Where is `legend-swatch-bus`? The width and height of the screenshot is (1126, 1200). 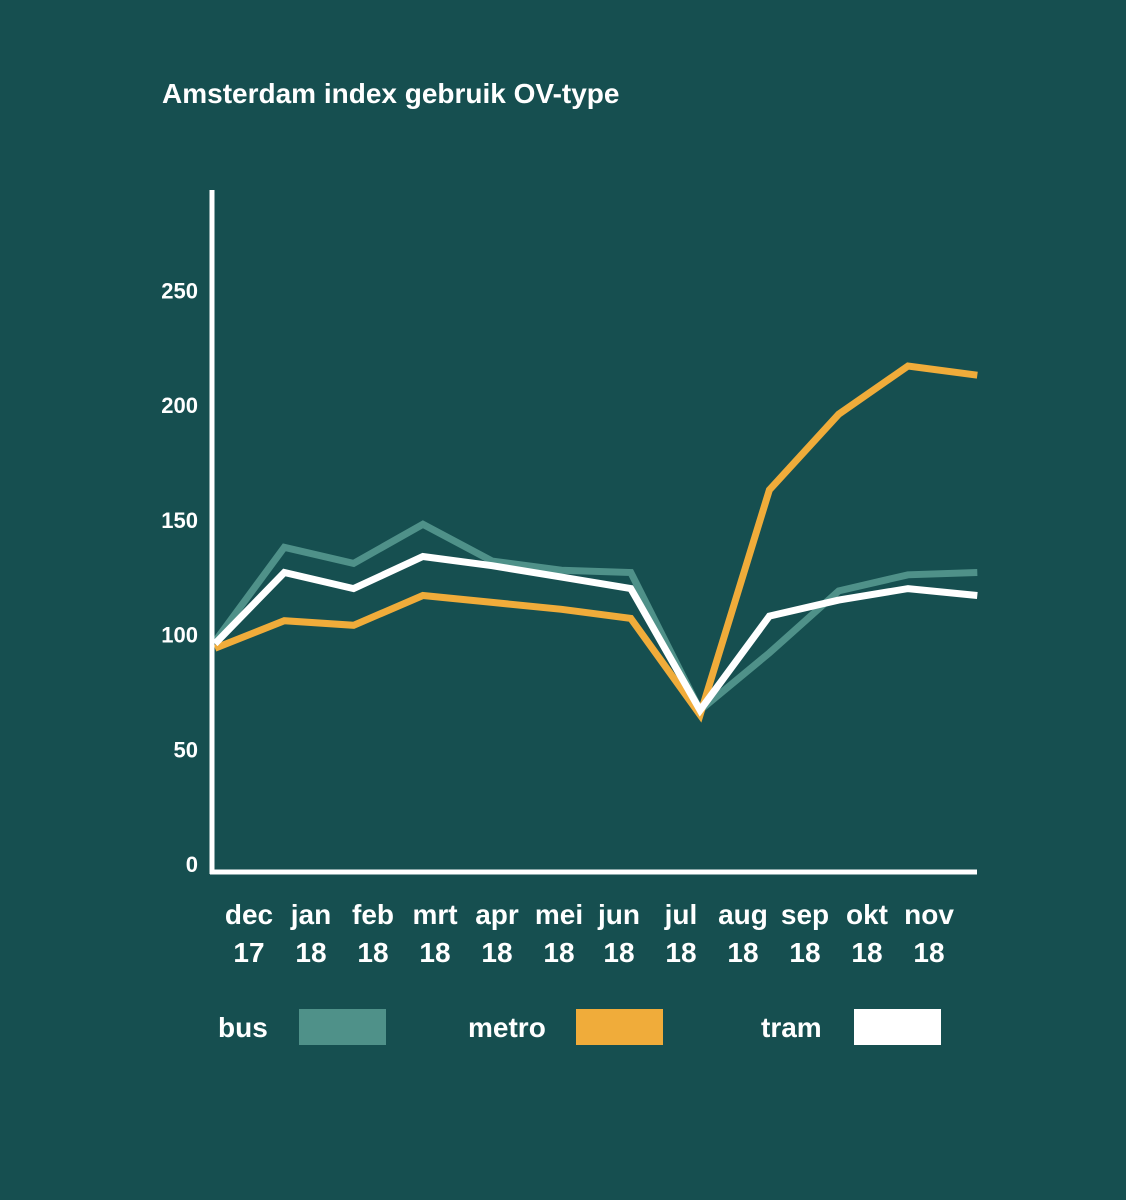
legend-swatch-bus is located at coordinates (342, 1027).